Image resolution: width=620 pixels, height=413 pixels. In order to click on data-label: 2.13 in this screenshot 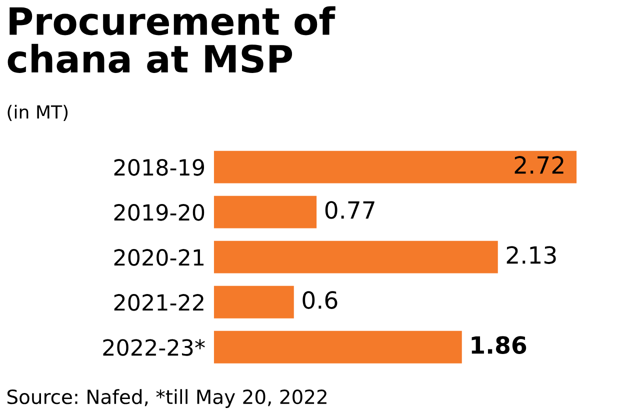, I will do `click(531, 255)`.